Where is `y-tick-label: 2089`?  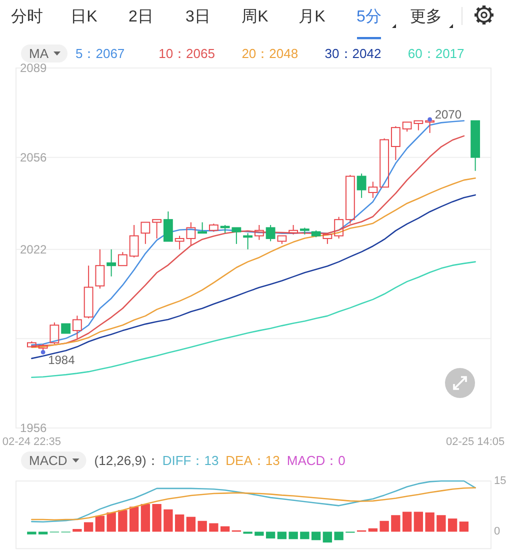 y-tick-label: 2089 is located at coordinates (34, 68).